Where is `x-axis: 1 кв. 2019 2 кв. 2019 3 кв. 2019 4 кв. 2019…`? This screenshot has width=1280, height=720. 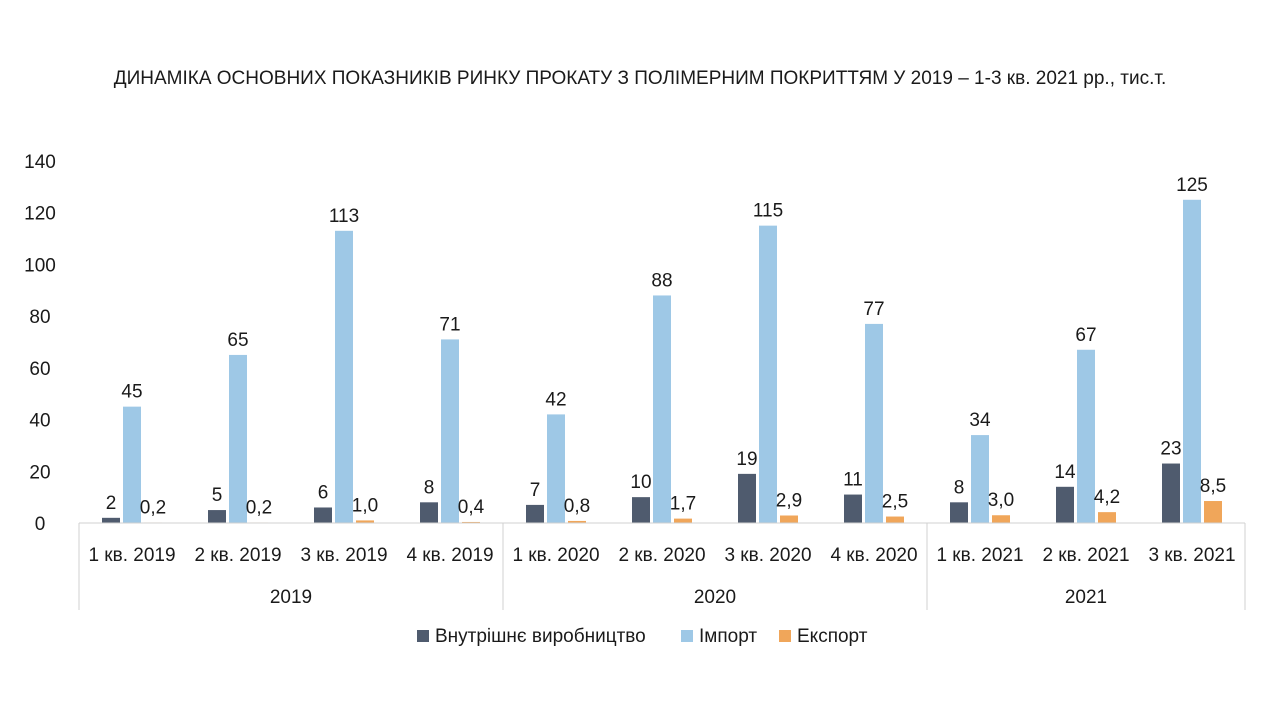 x-axis: 1 кв. 2019 2 кв. 2019 3 кв. 2019 4 кв. 2019… is located at coordinates (662, 566).